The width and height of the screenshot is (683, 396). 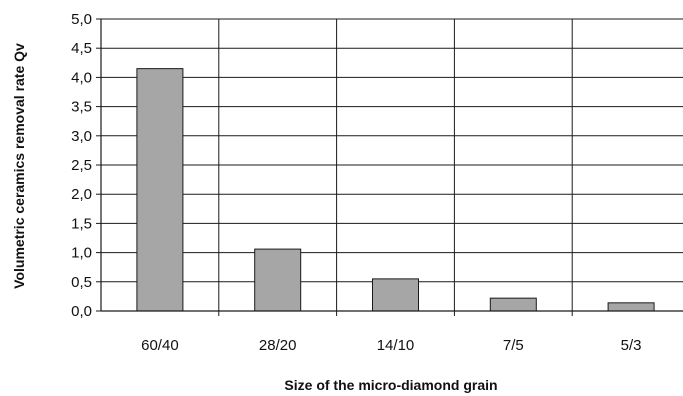 I want to click on y-tick-label: 5,0, so click(x=81, y=19).